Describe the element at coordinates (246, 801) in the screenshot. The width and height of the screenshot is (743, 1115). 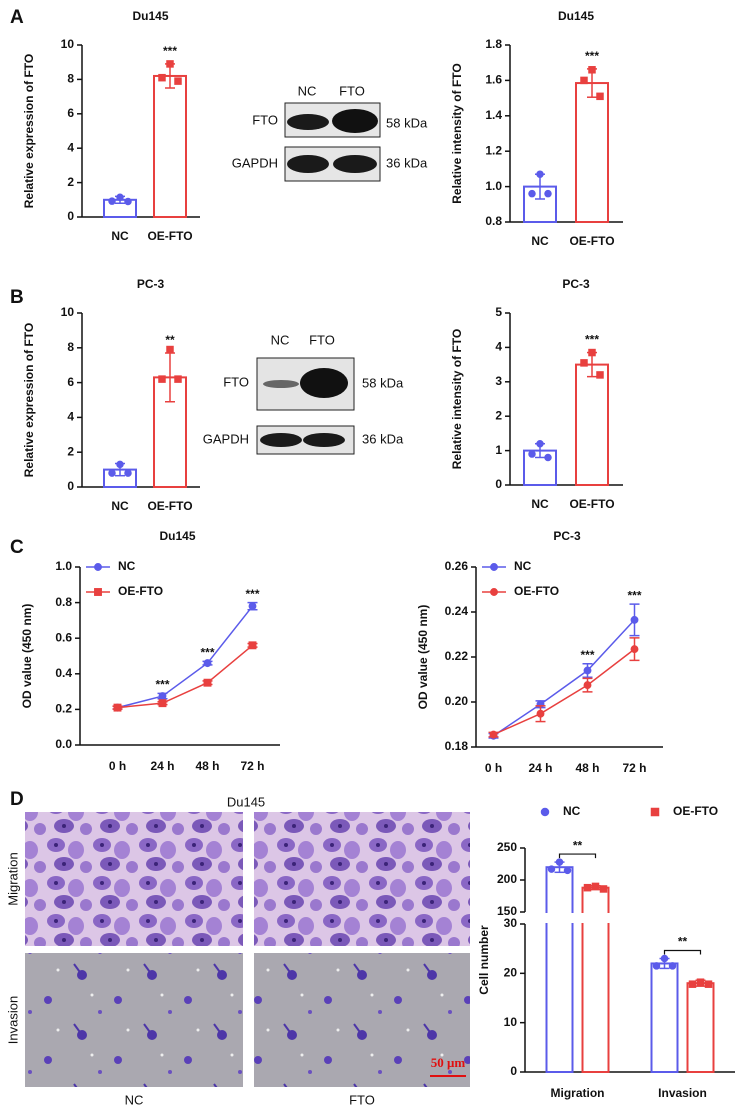
I see `micrograph-title: Du145` at that location.